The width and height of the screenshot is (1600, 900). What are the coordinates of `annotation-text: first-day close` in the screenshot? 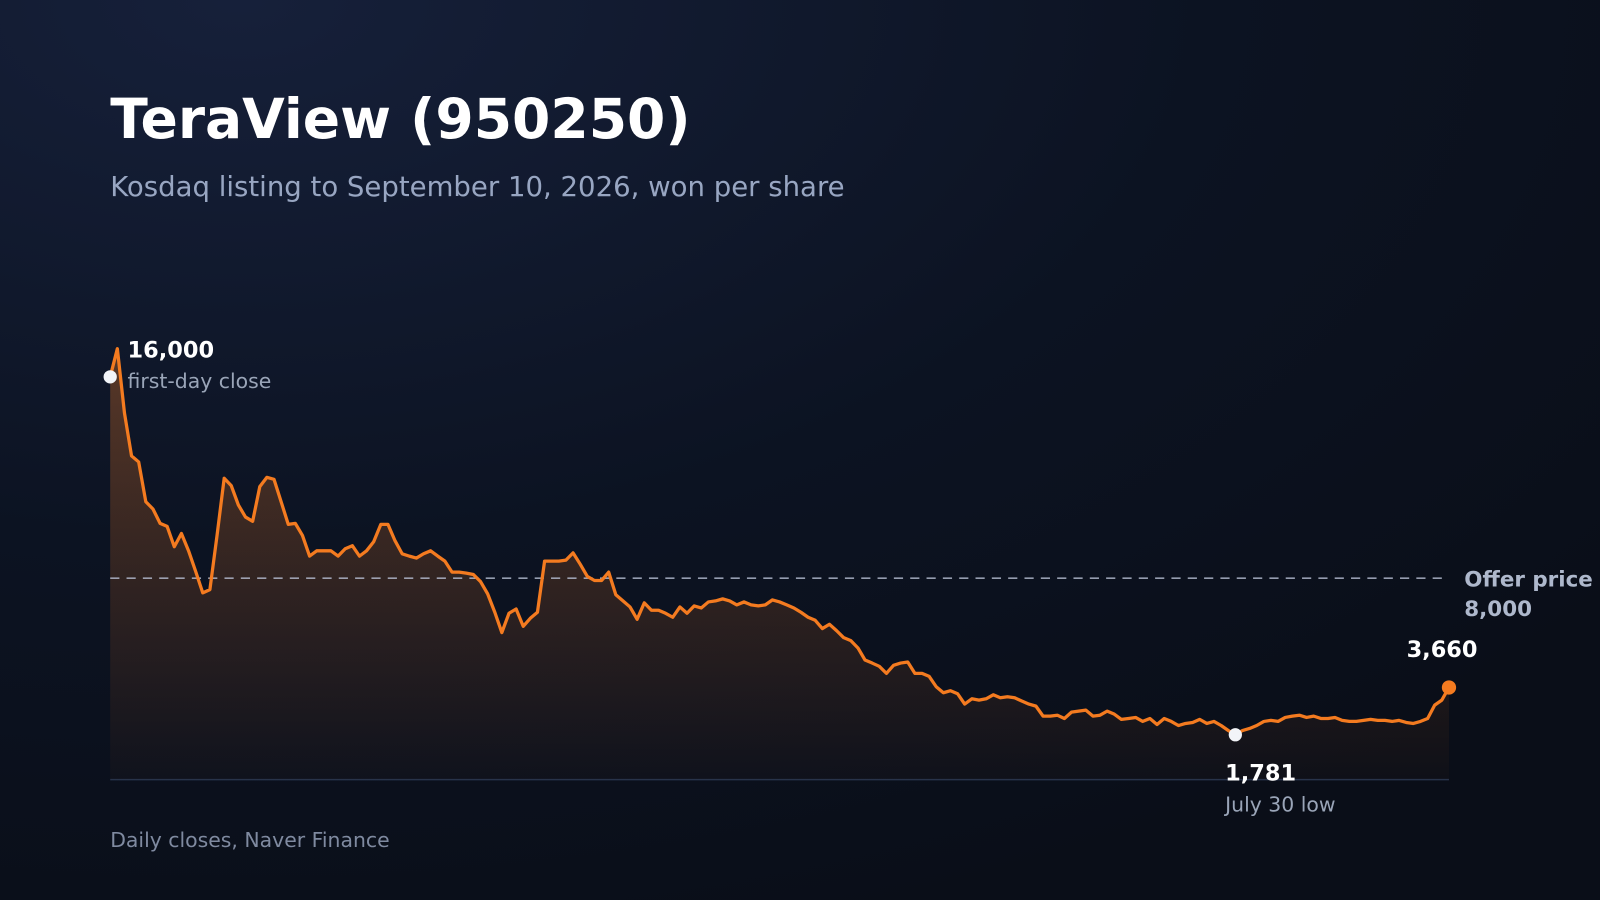 It's located at (200, 381).